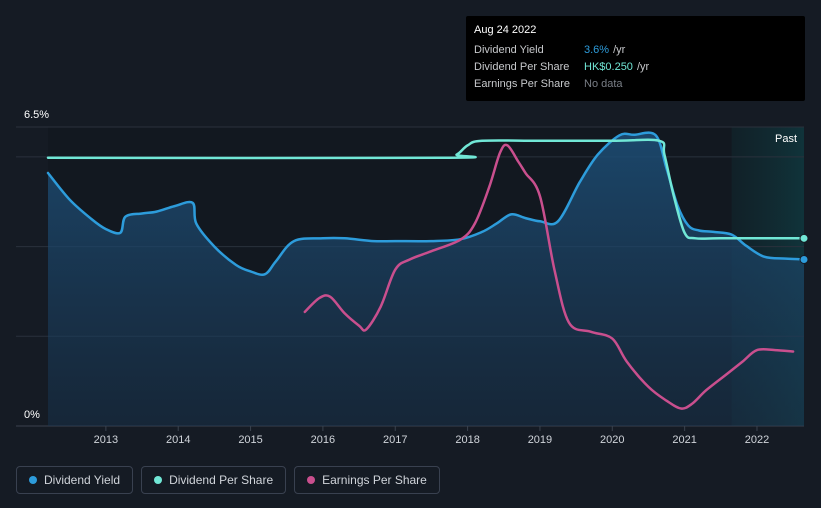 Image resolution: width=821 pixels, height=508 pixels. Describe the element at coordinates (612, 440) in the screenshot. I see `x-tick-label: 2020` at that location.